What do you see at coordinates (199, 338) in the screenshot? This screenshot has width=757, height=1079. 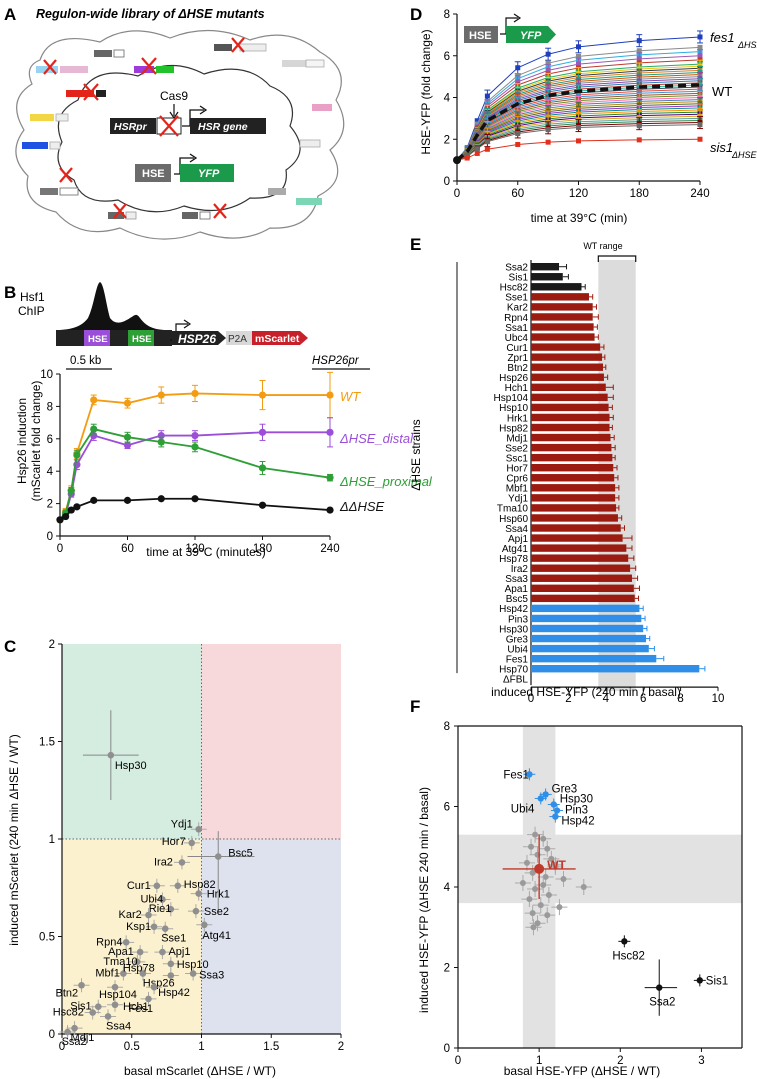 I see `hsp26-gene-box` at bounding box center [199, 338].